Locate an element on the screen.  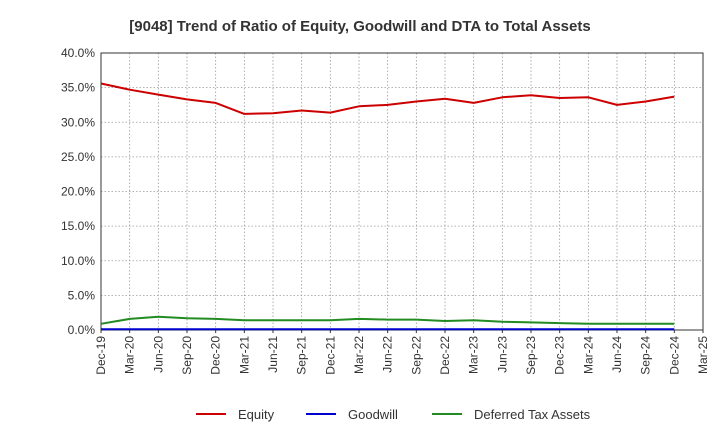
y-tick-label: 15.0% is located at coordinates (78, 226).